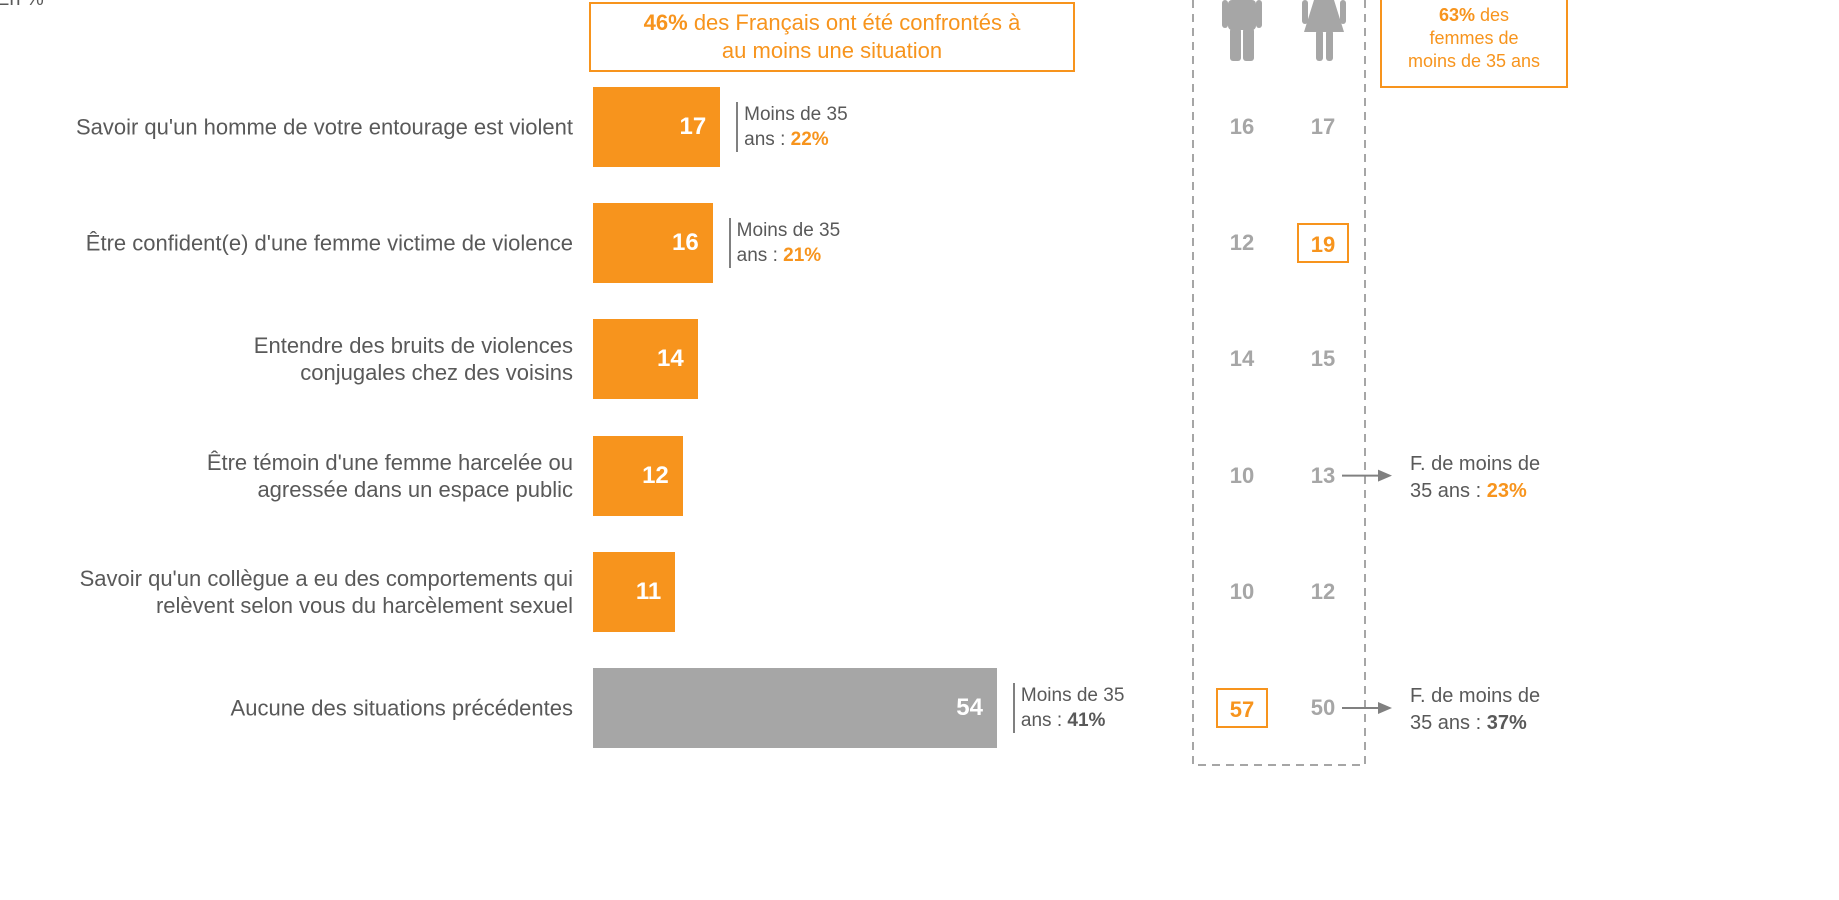 The height and width of the screenshot is (900, 1839). I want to click on men-value: 57, so click(1242, 708).